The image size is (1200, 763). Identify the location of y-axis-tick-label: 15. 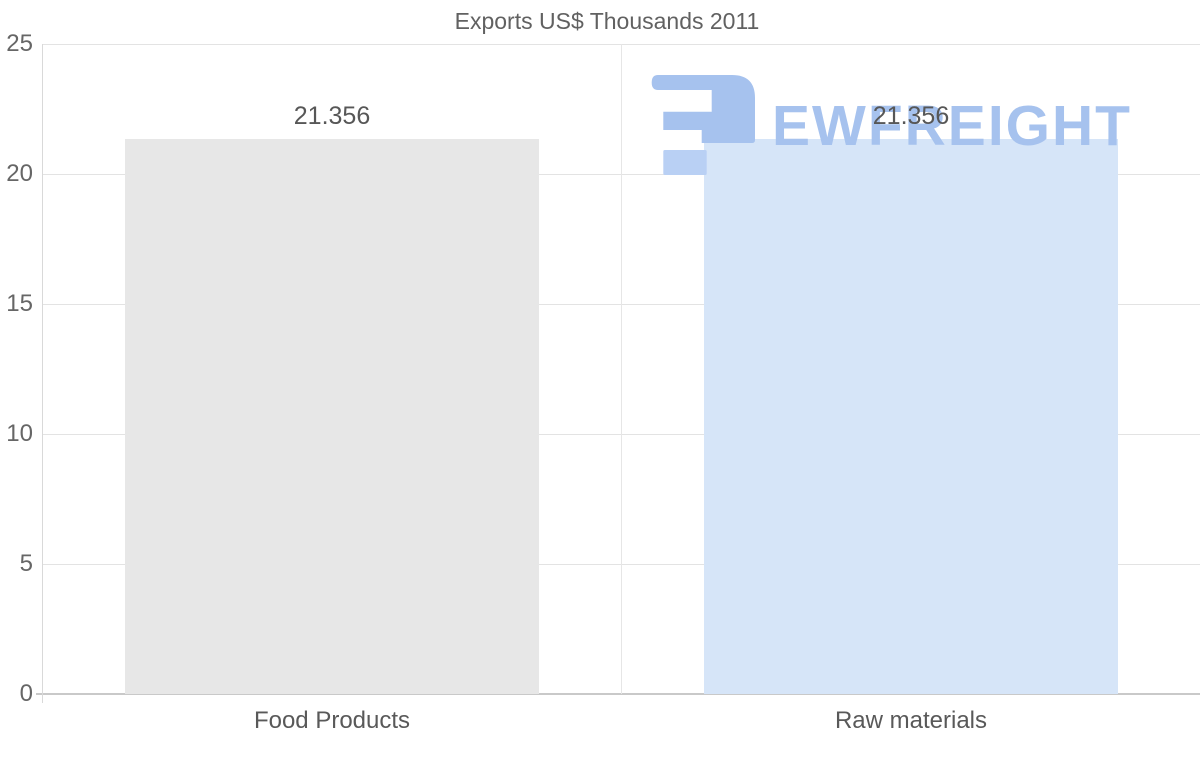
(19, 303).